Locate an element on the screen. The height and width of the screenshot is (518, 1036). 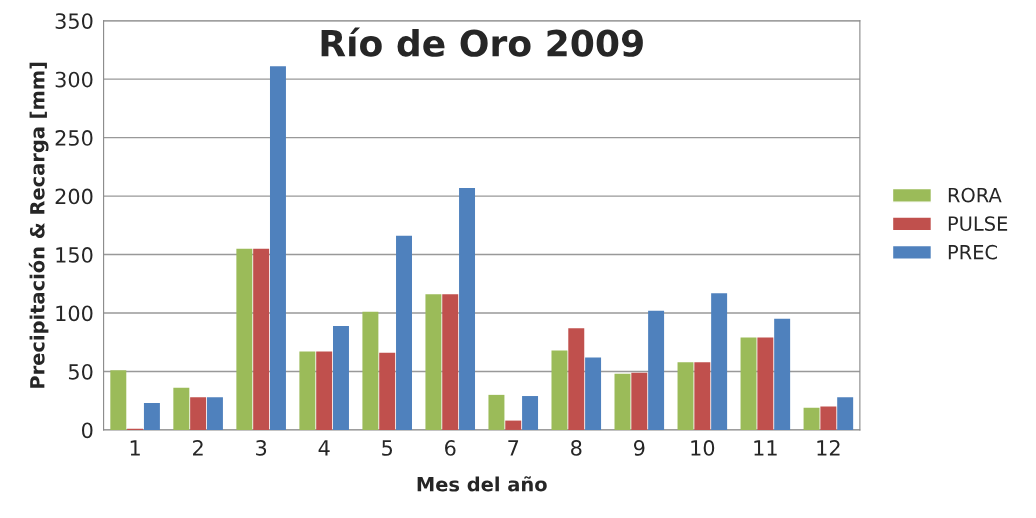
y-tick-label: 300 is located at coordinates (74, 79).